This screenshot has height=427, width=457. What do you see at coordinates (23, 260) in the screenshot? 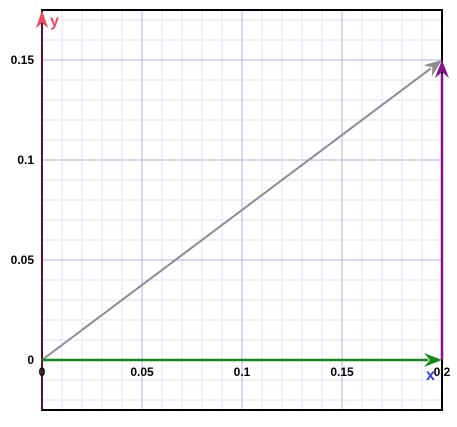
I see `y-tick-label: 0.05` at bounding box center [23, 260].